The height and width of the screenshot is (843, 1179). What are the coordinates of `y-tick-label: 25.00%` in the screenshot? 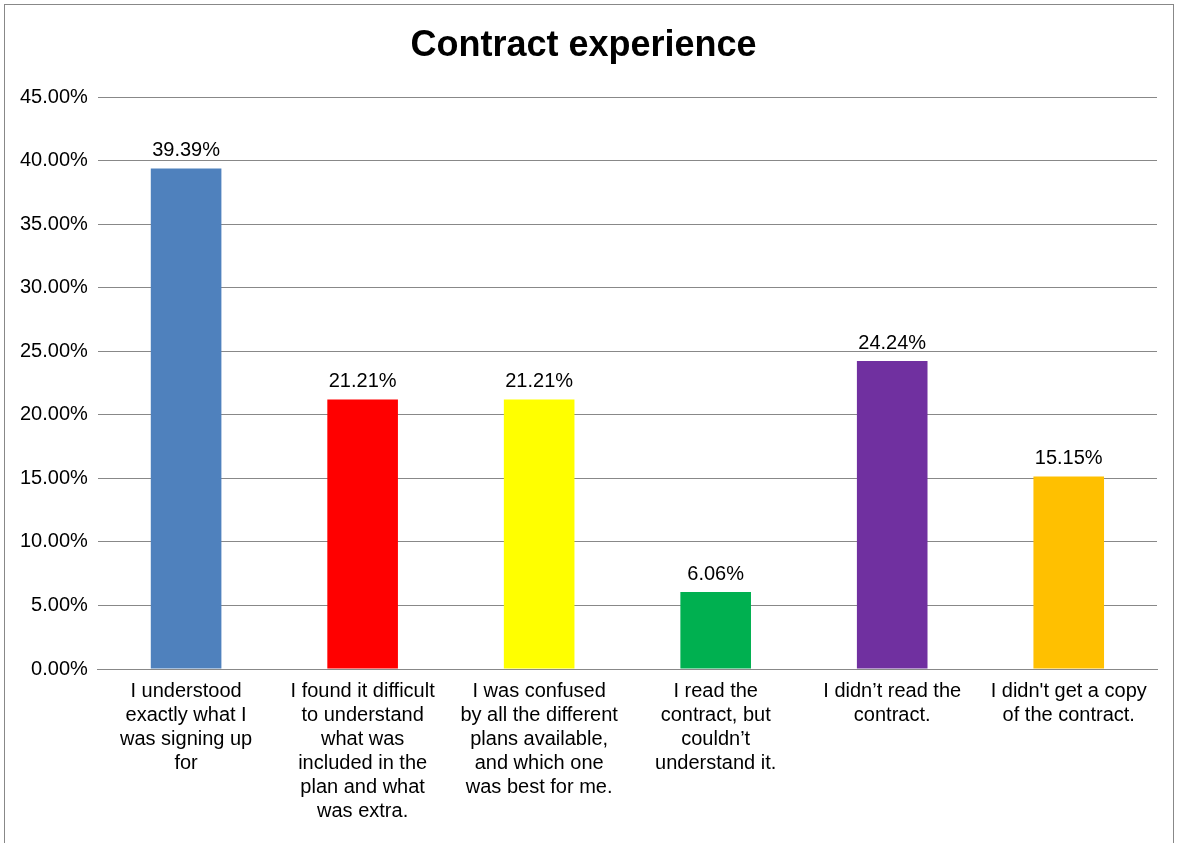 It's located at (54, 349).